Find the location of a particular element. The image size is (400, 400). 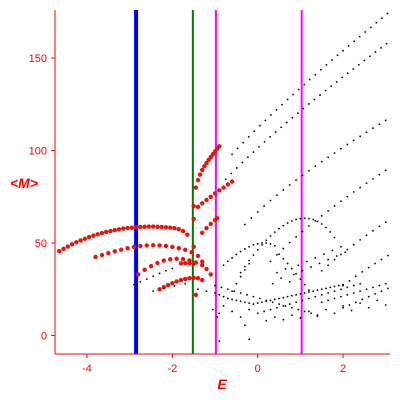

y-axis-label: <M> is located at coordinates (24, 183).